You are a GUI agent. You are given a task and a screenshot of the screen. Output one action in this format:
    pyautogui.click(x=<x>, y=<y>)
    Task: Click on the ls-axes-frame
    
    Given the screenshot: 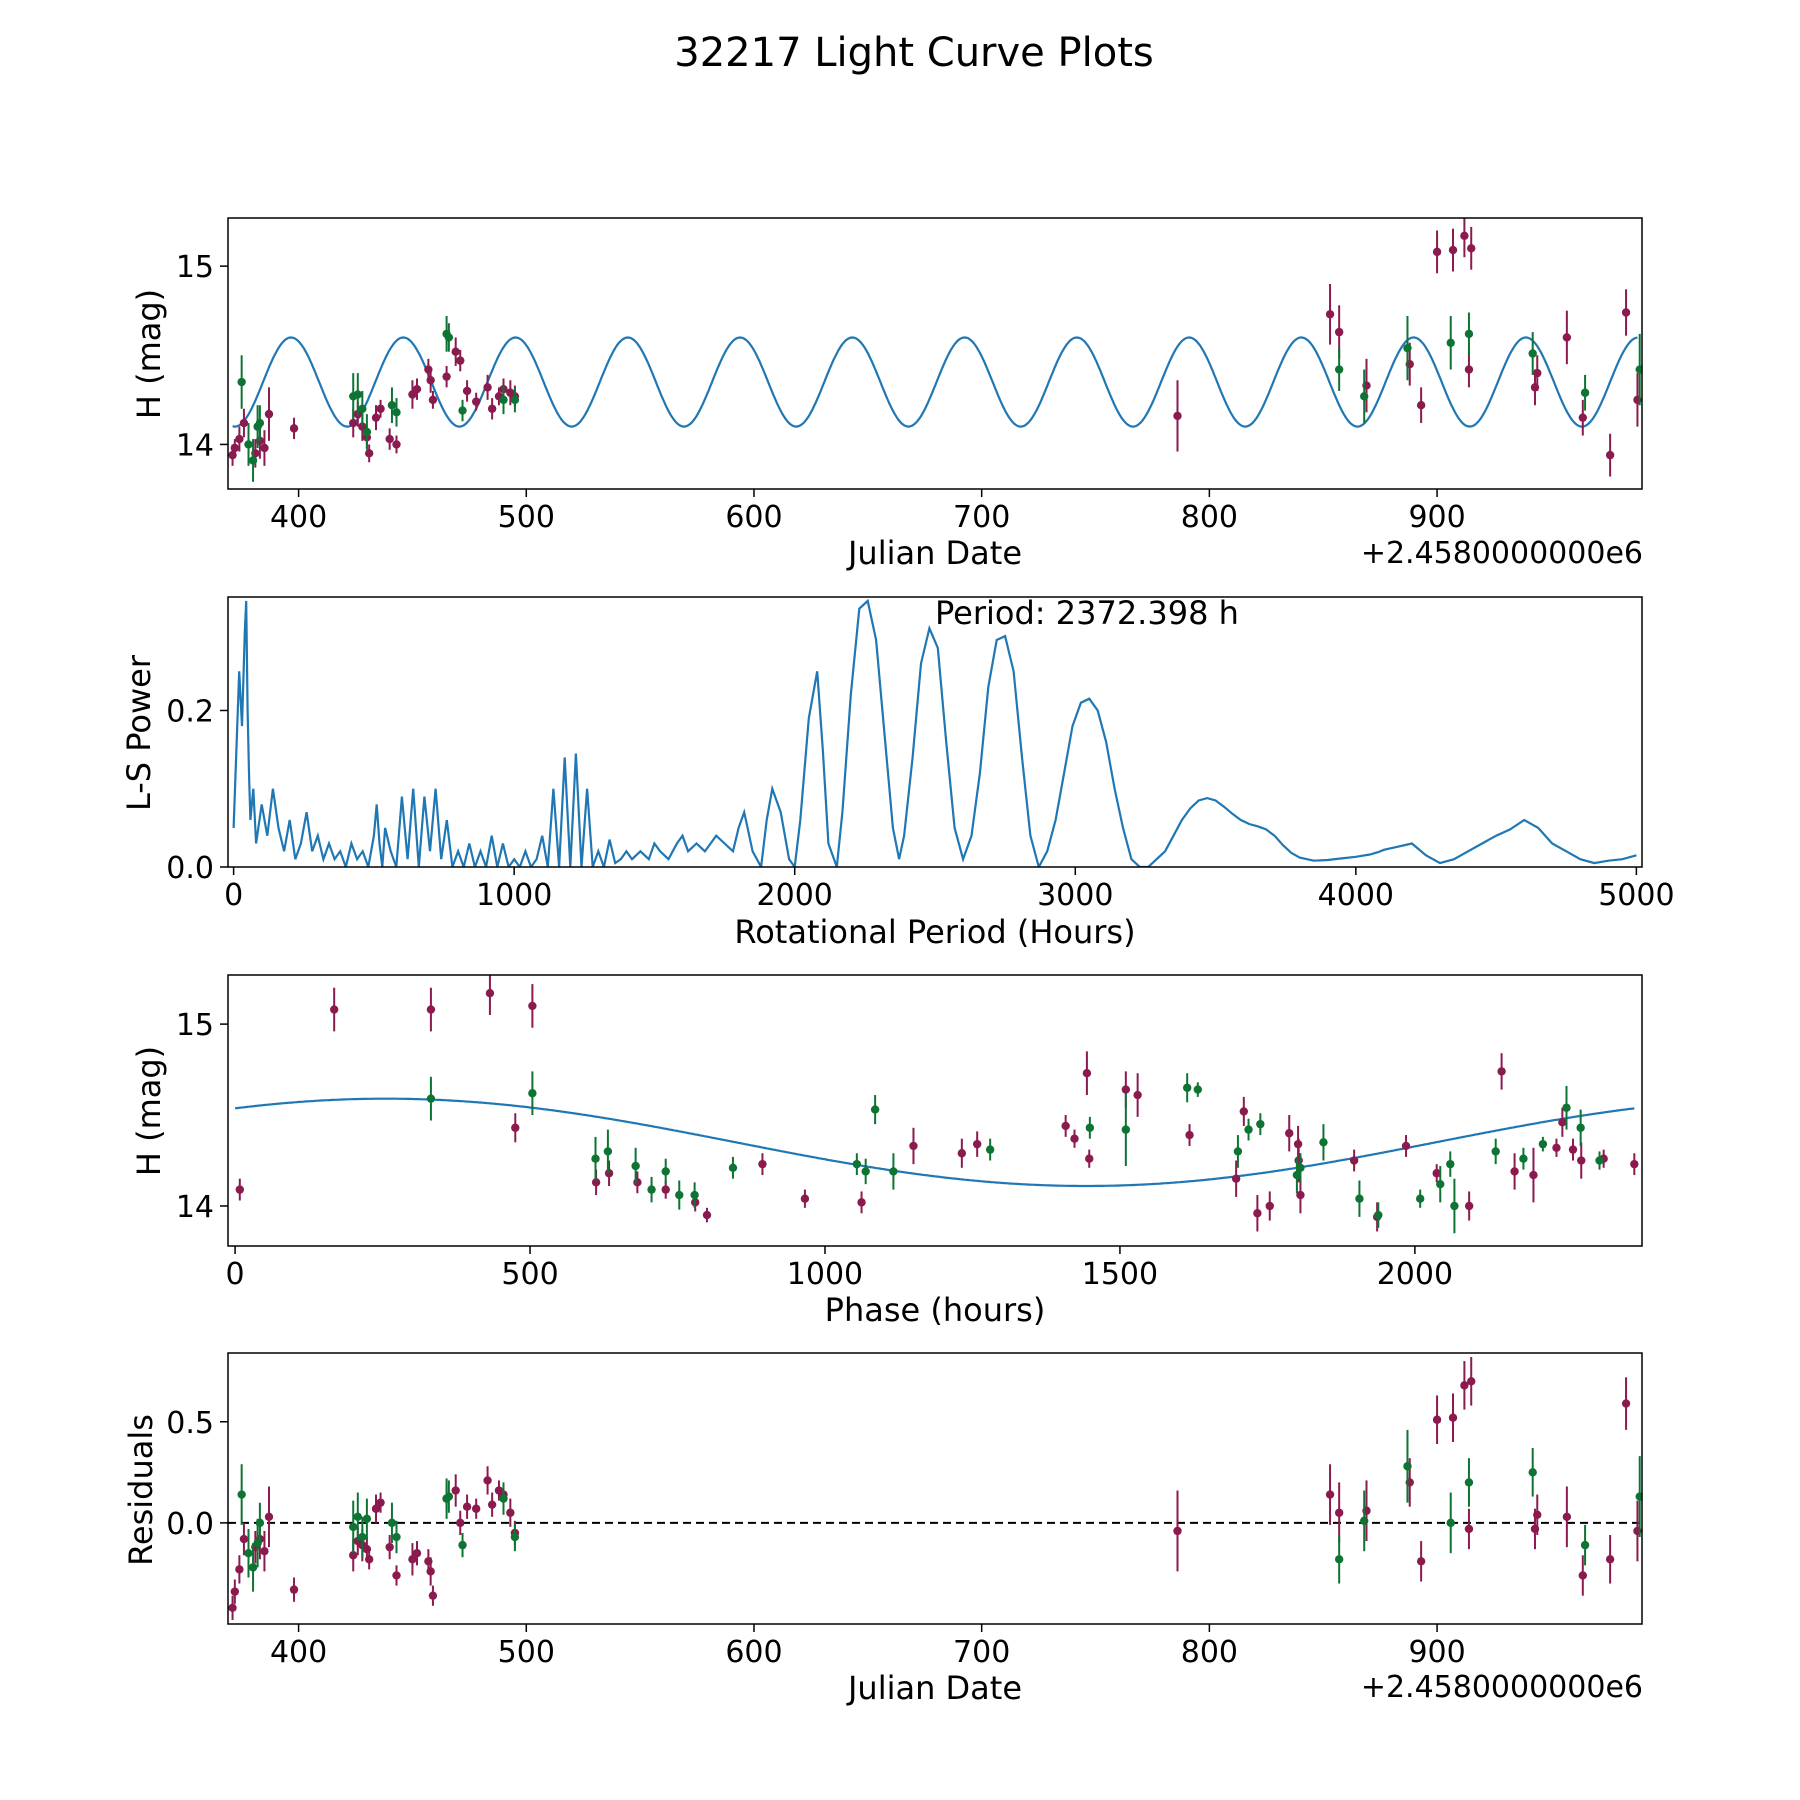 What is the action you would take?
    pyautogui.click(x=935, y=732)
    